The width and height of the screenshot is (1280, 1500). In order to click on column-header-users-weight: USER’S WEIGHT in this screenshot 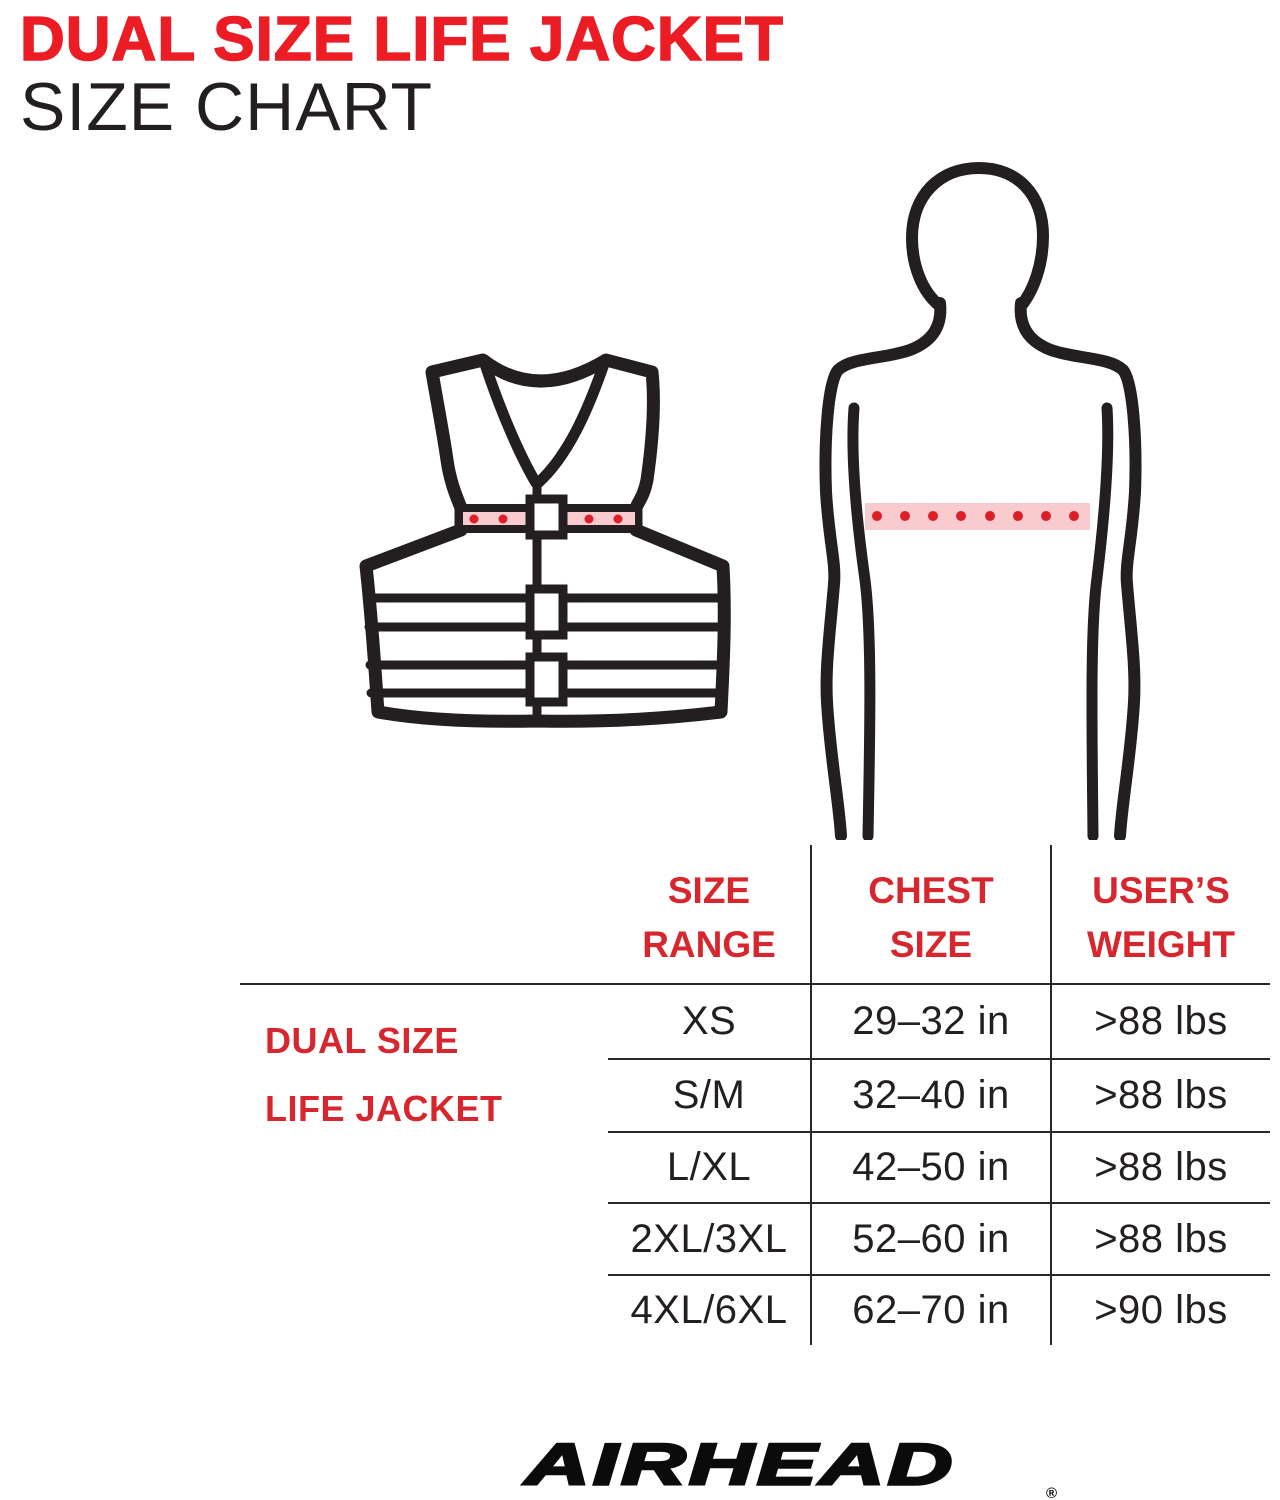, I will do `click(1161, 915)`.